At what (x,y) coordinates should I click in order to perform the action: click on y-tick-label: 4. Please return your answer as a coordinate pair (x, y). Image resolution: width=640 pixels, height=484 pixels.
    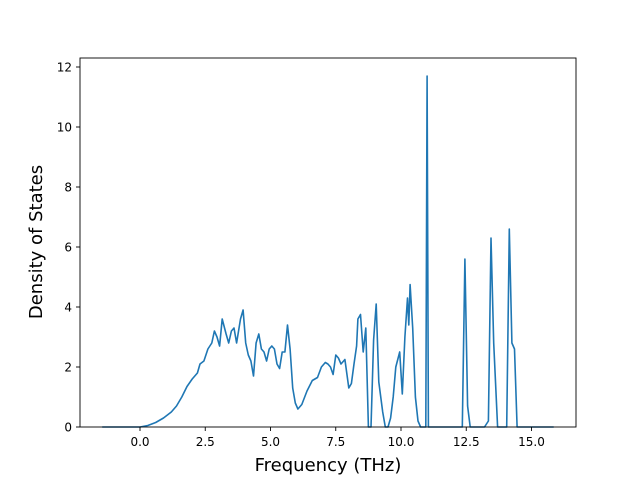
    Looking at the image, I should click on (68, 308).